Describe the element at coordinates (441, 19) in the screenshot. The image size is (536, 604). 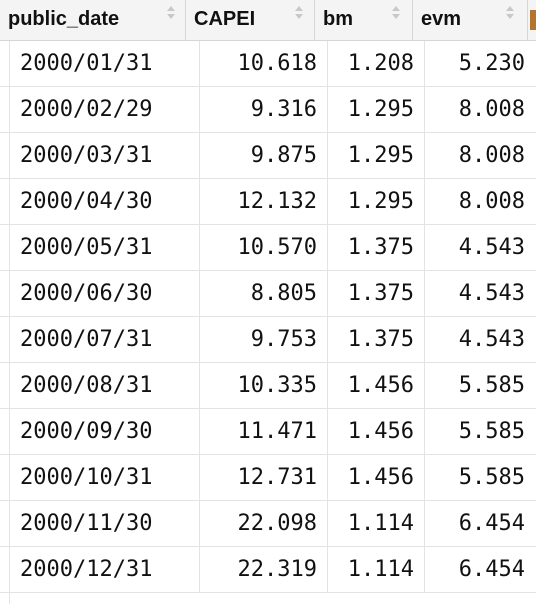
I see `column-header-label: evm` at that location.